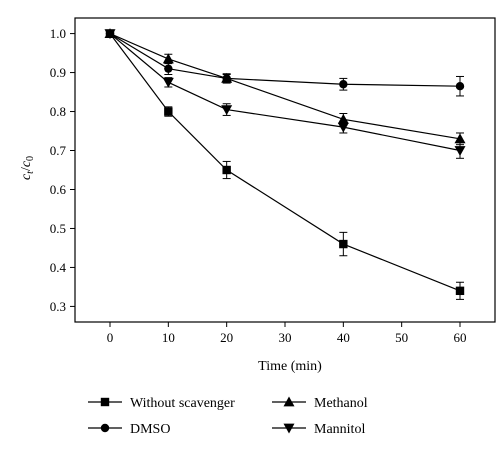 The height and width of the screenshot is (452, 500). I want to click on y-axis-title-sub-0: 0, so click(30, 158).